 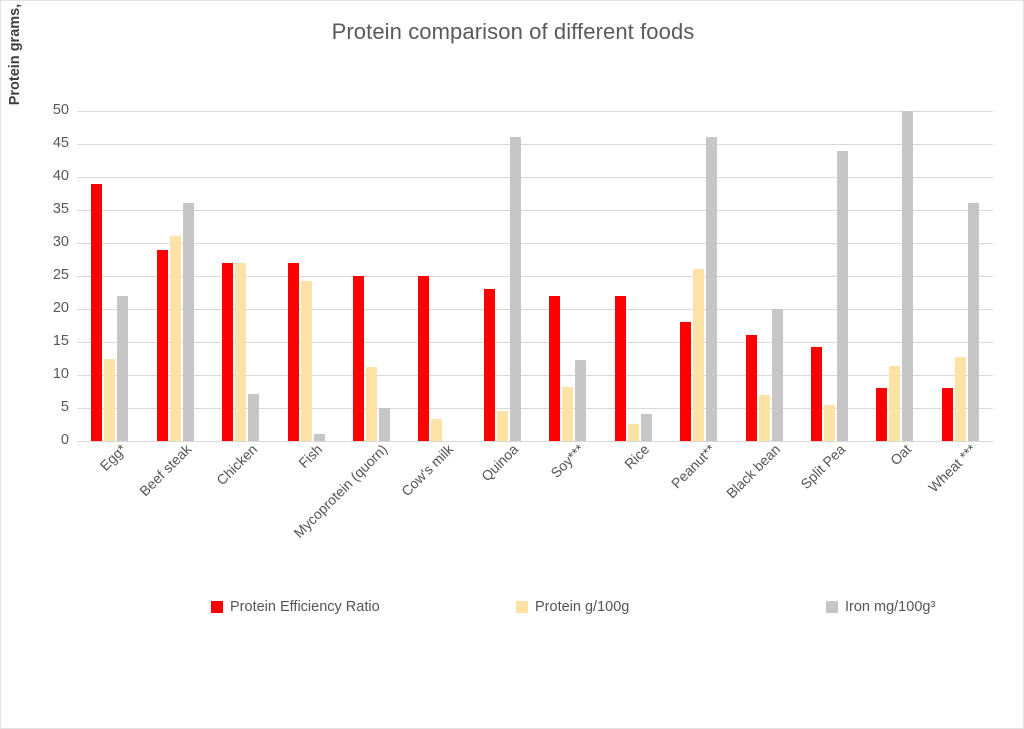 I want to click on chart-title: Protein comparison of different foods, so click(x=513, y=31).